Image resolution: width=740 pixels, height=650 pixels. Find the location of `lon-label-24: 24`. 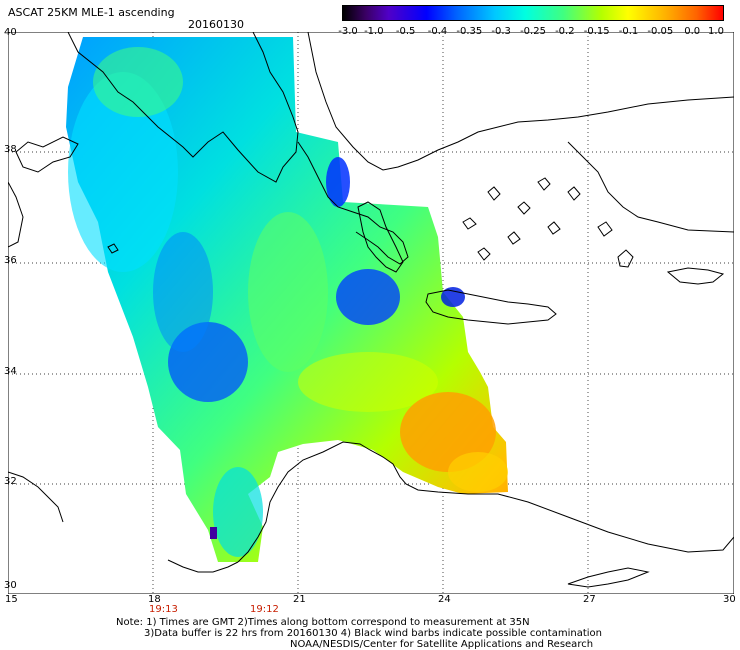

lon-label-24: 24 is located at coordinates (444, 599).